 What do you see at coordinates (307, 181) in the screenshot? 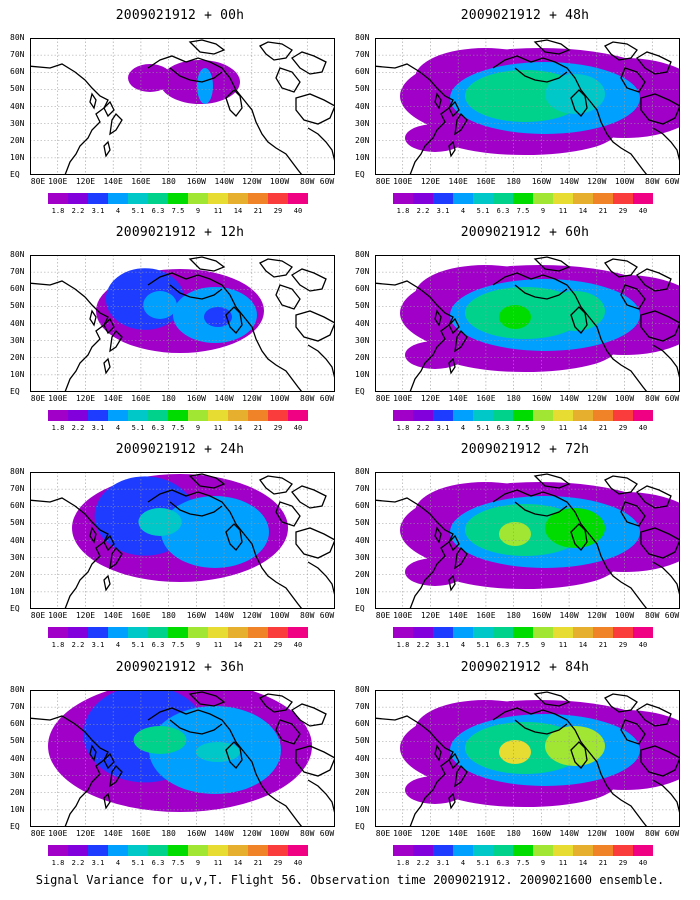
I see `longitude-tick-label: 80W` at bounding box center [307, 181].